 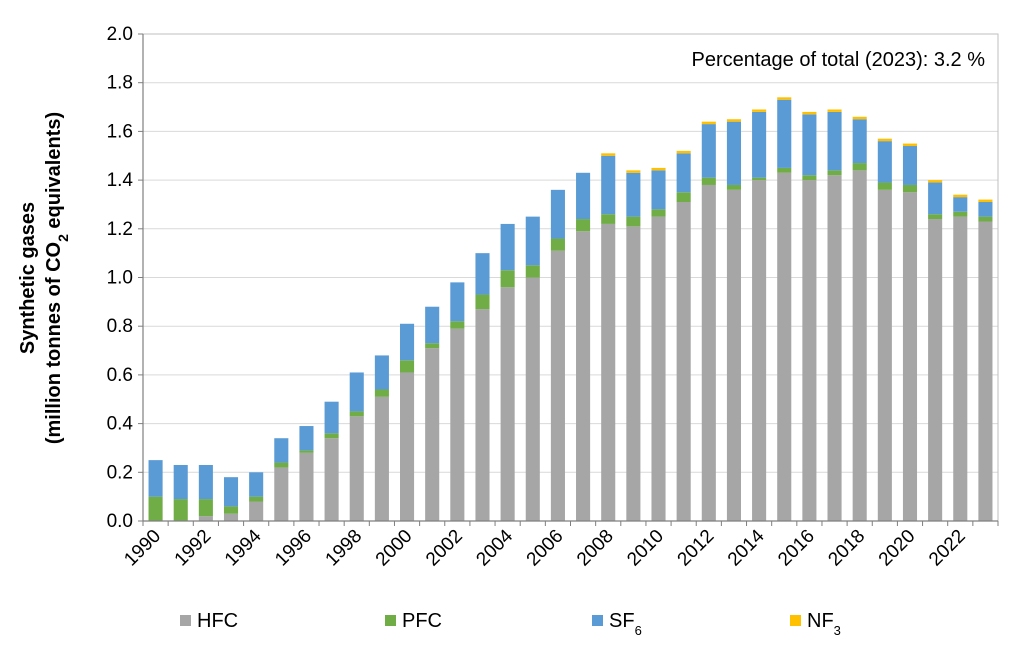 I want to click on bar-pfc-2018, so click(x=859, y=167).